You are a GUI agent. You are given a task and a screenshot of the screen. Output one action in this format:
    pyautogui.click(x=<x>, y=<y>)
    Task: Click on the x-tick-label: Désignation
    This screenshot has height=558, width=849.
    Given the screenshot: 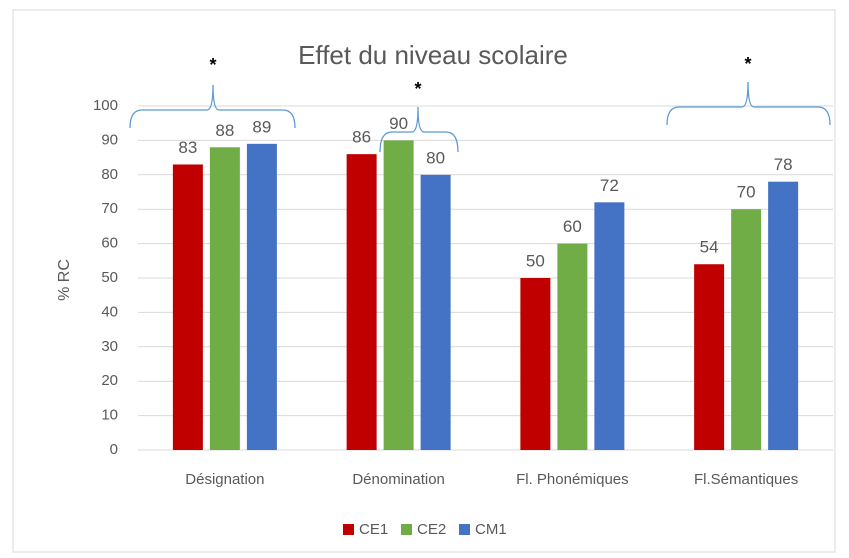 What is the action you would take?
    pyautogui.click(x=224, y=479)
    